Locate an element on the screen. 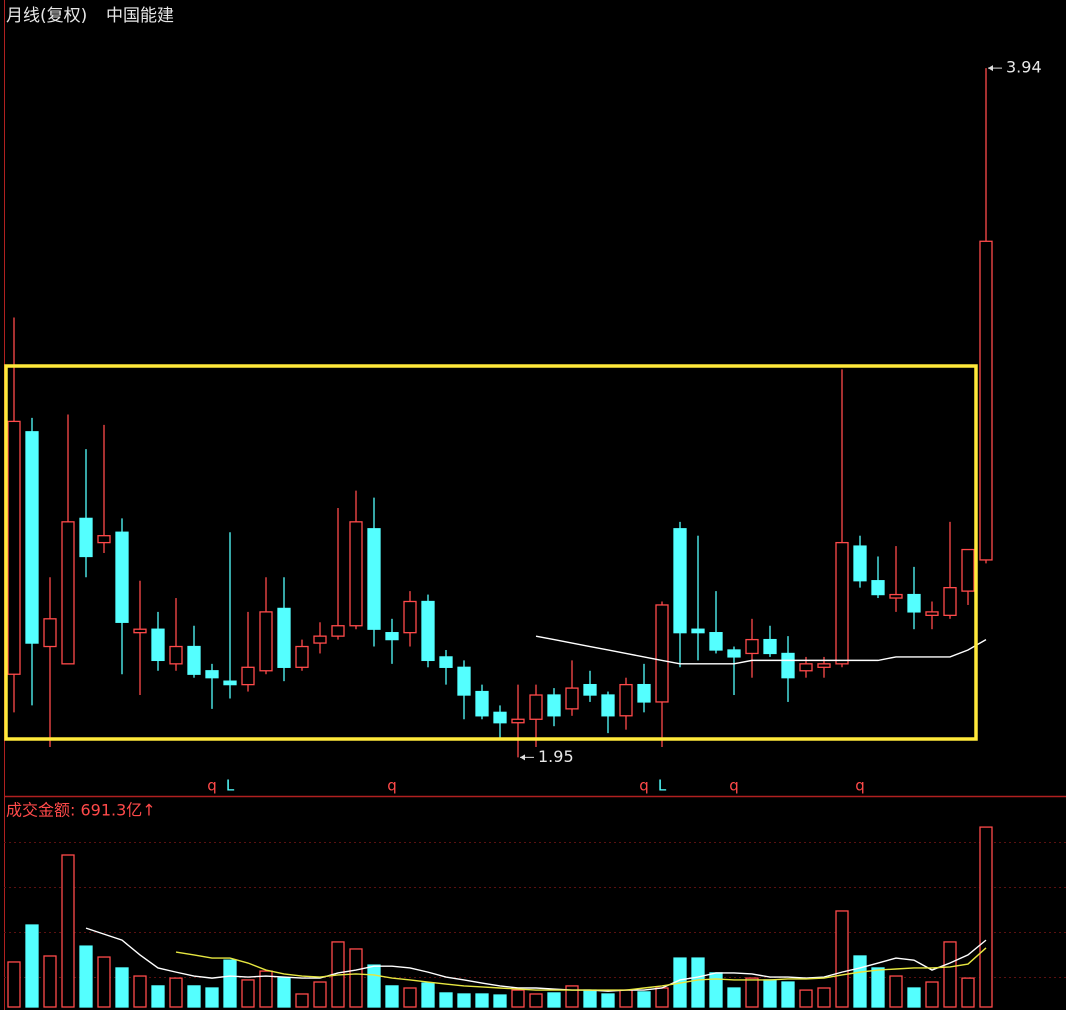 This screenshot has width=1066, height=1010. chart-title: 月线(复权) is located at coordinates (46, 16).